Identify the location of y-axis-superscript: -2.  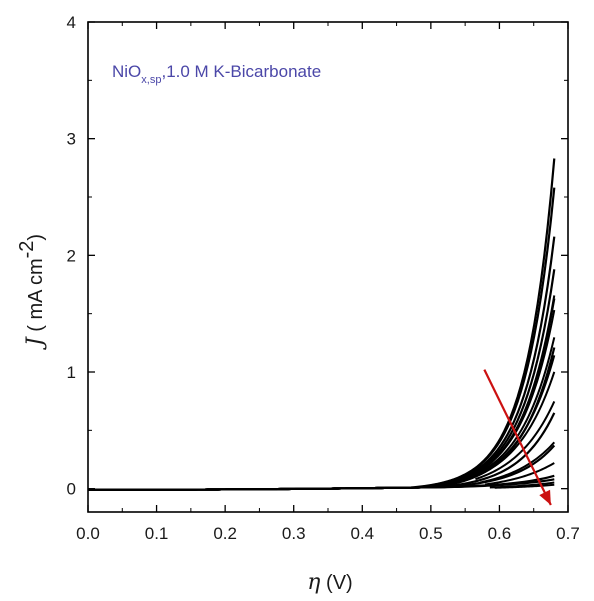
(27, 250).